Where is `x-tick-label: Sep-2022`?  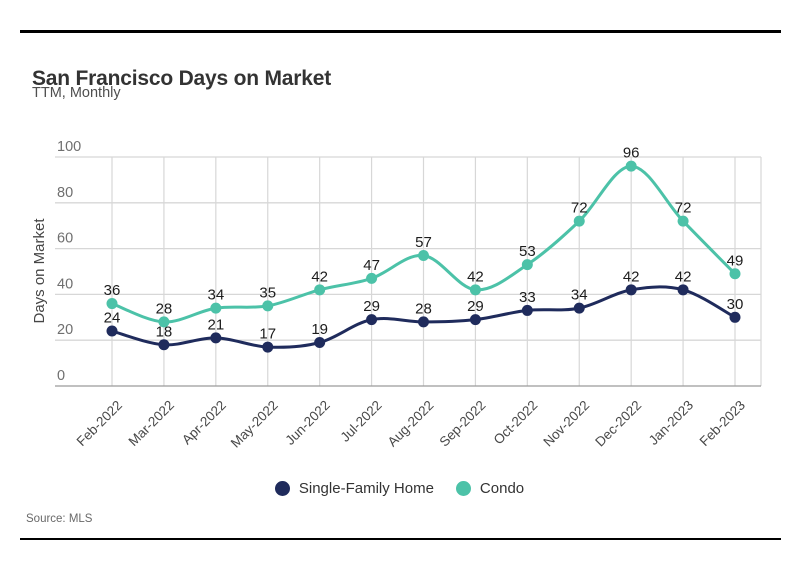
x-tick-label: Sep-2022 is located at coordinates (463, 424).